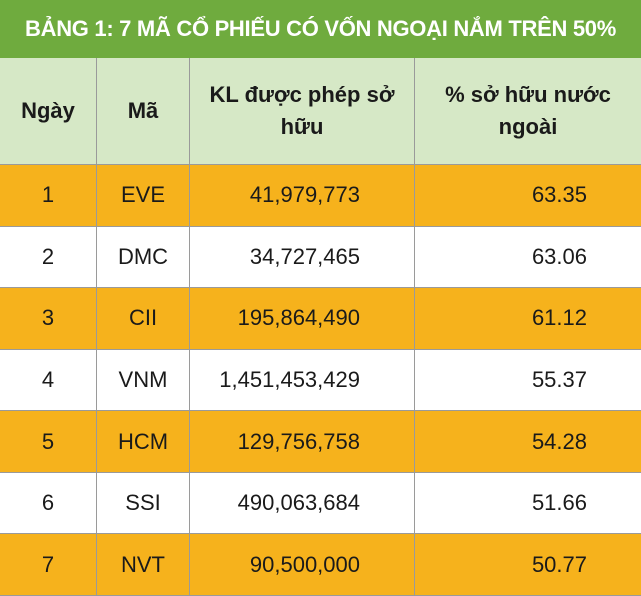 The width and height of the screenshot is (641, 596). Describe the element at coordinates (48, 503) in the screenshot. I see `table-cell: 6` at that location.